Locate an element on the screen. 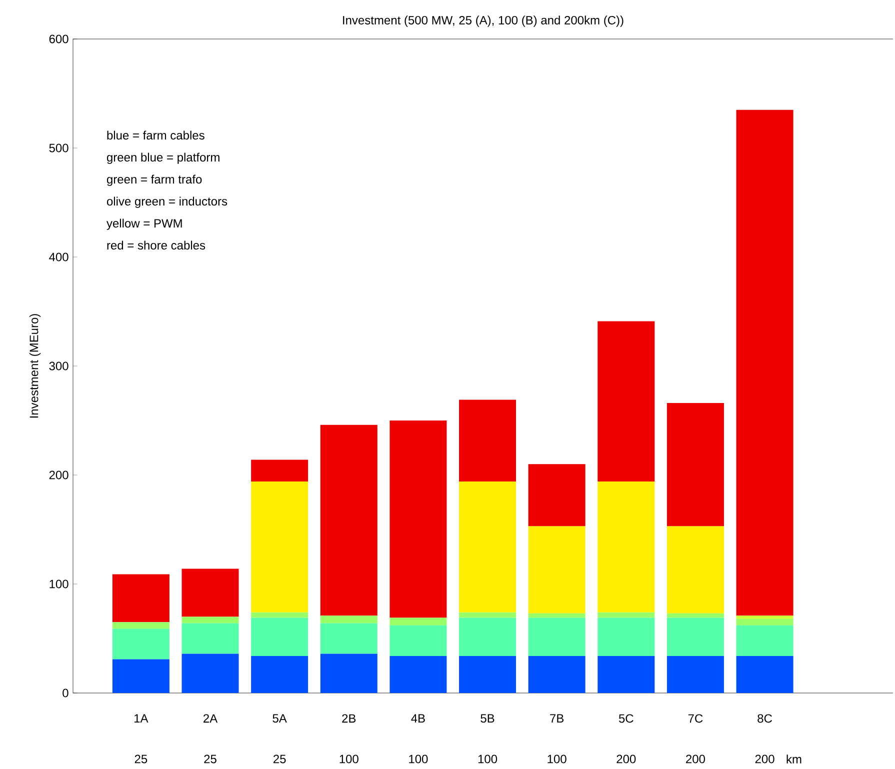  y-axis-title: Investment (MEuro) is located at coordinates (35, 366).